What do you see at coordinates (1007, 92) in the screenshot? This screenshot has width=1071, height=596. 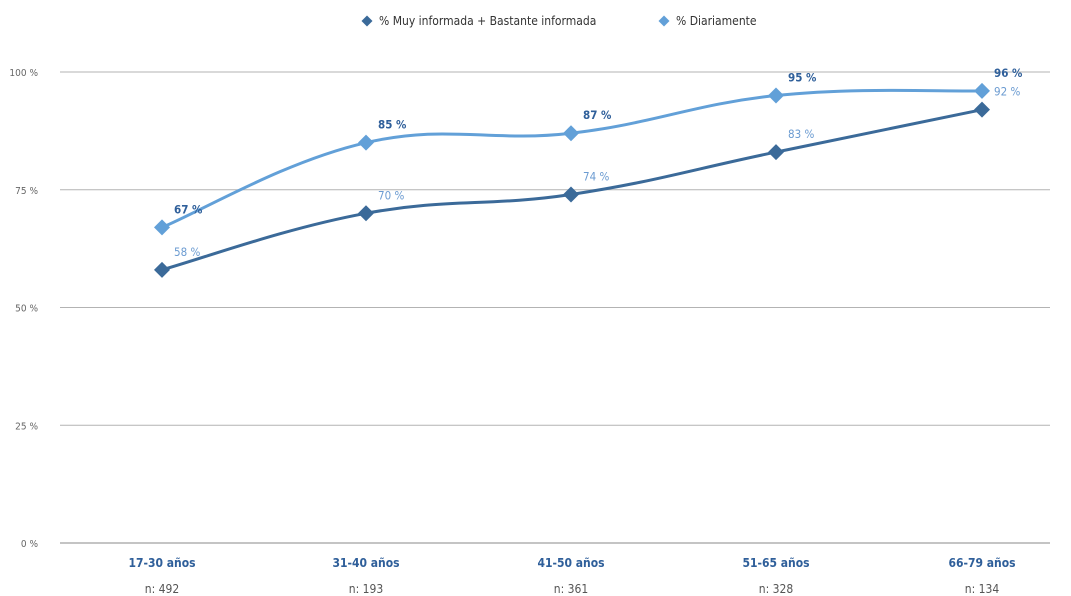 I see `data-label: 92 %` at bounding box center [1007, 92].